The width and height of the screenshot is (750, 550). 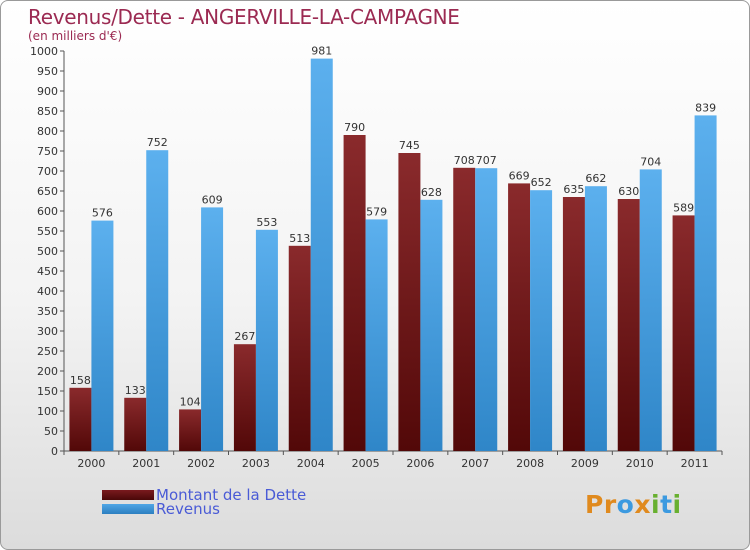 I want to click on value-label-debt: 708, so click(x=464, y=160).